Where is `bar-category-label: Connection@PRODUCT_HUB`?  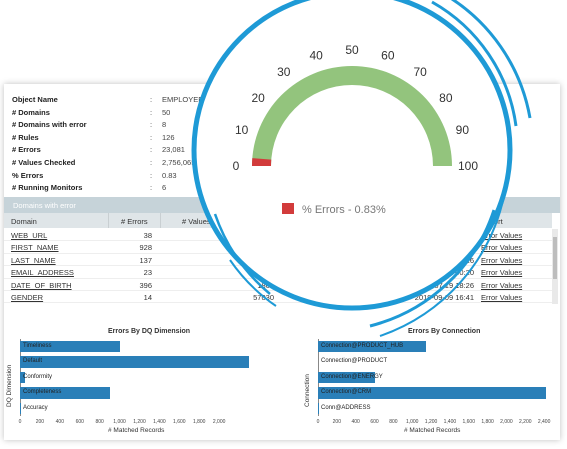
bar-category-label: Connection@PRODUCT_HUB is located at coordinates (362, 346).